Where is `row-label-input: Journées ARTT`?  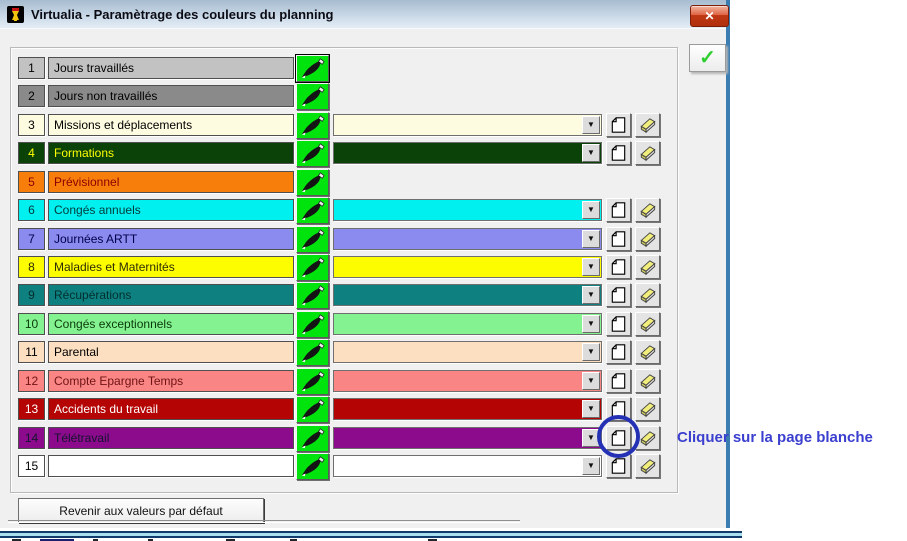 row-label-input: Journées ARTT is located at coordinates (171, 239).